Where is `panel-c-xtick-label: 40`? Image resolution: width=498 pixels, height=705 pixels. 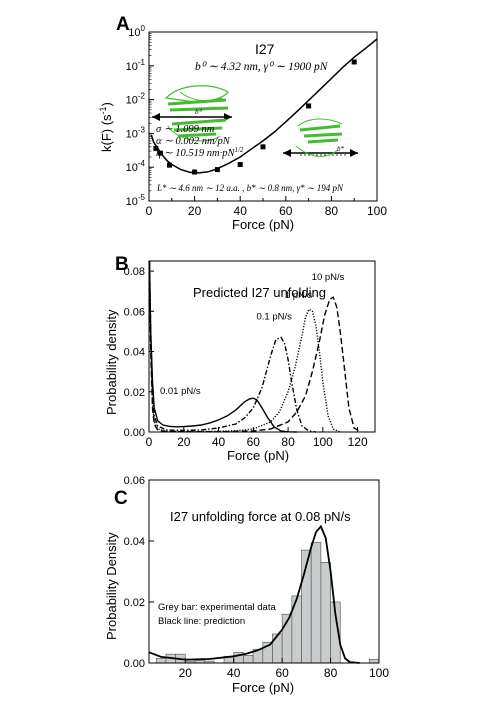 panel-c-xtick-label: 40 is located at coordinates (234, 673).